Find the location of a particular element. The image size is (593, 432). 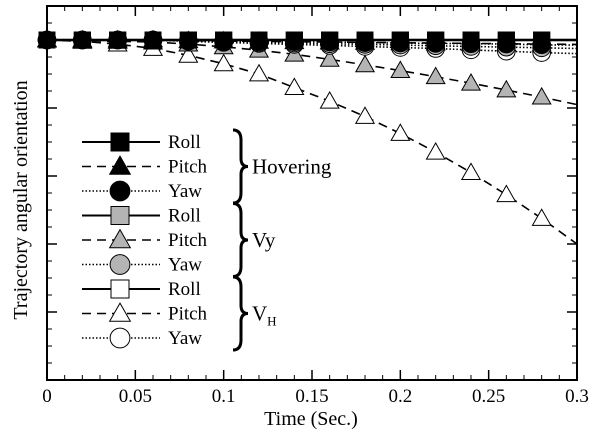

group-label: VH is located at coordinates (264, 315).